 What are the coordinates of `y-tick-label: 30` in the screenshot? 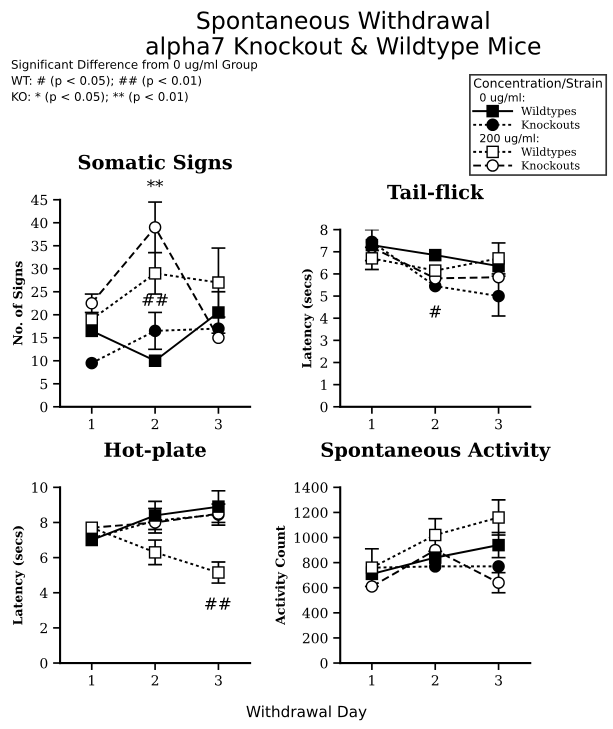 It's located at (40, 269).